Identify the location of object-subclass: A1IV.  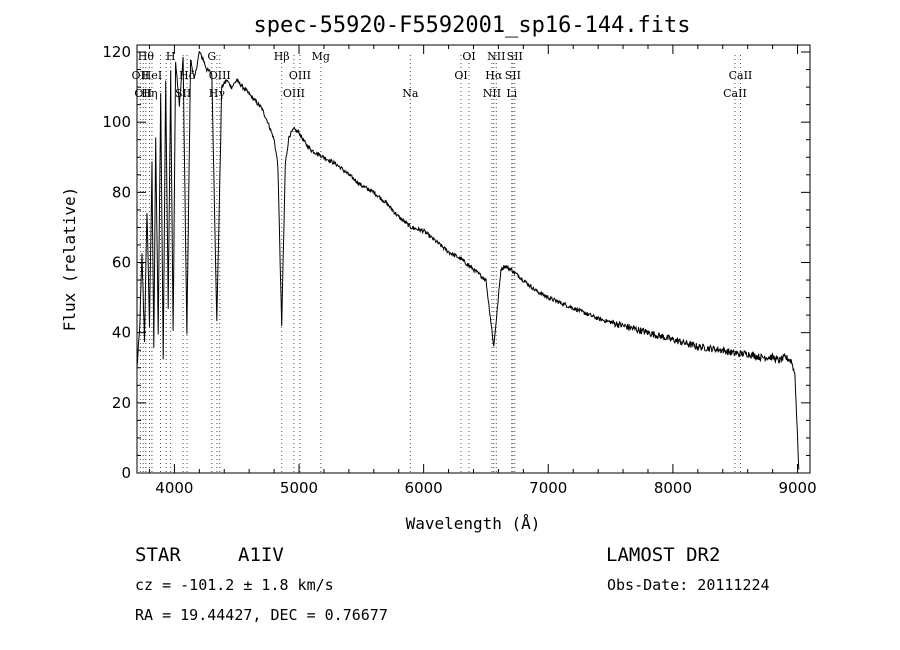
(261, 555).